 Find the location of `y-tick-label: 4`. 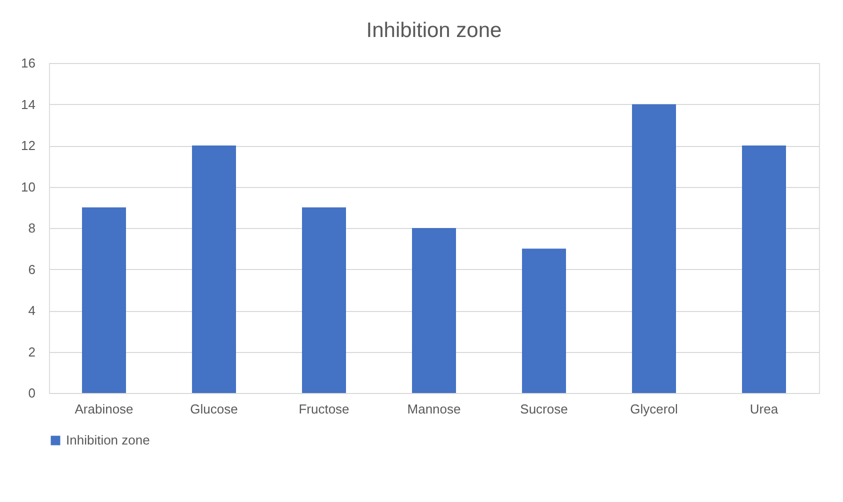

y-tick-label: 4 is located at coordinates (32, 310).